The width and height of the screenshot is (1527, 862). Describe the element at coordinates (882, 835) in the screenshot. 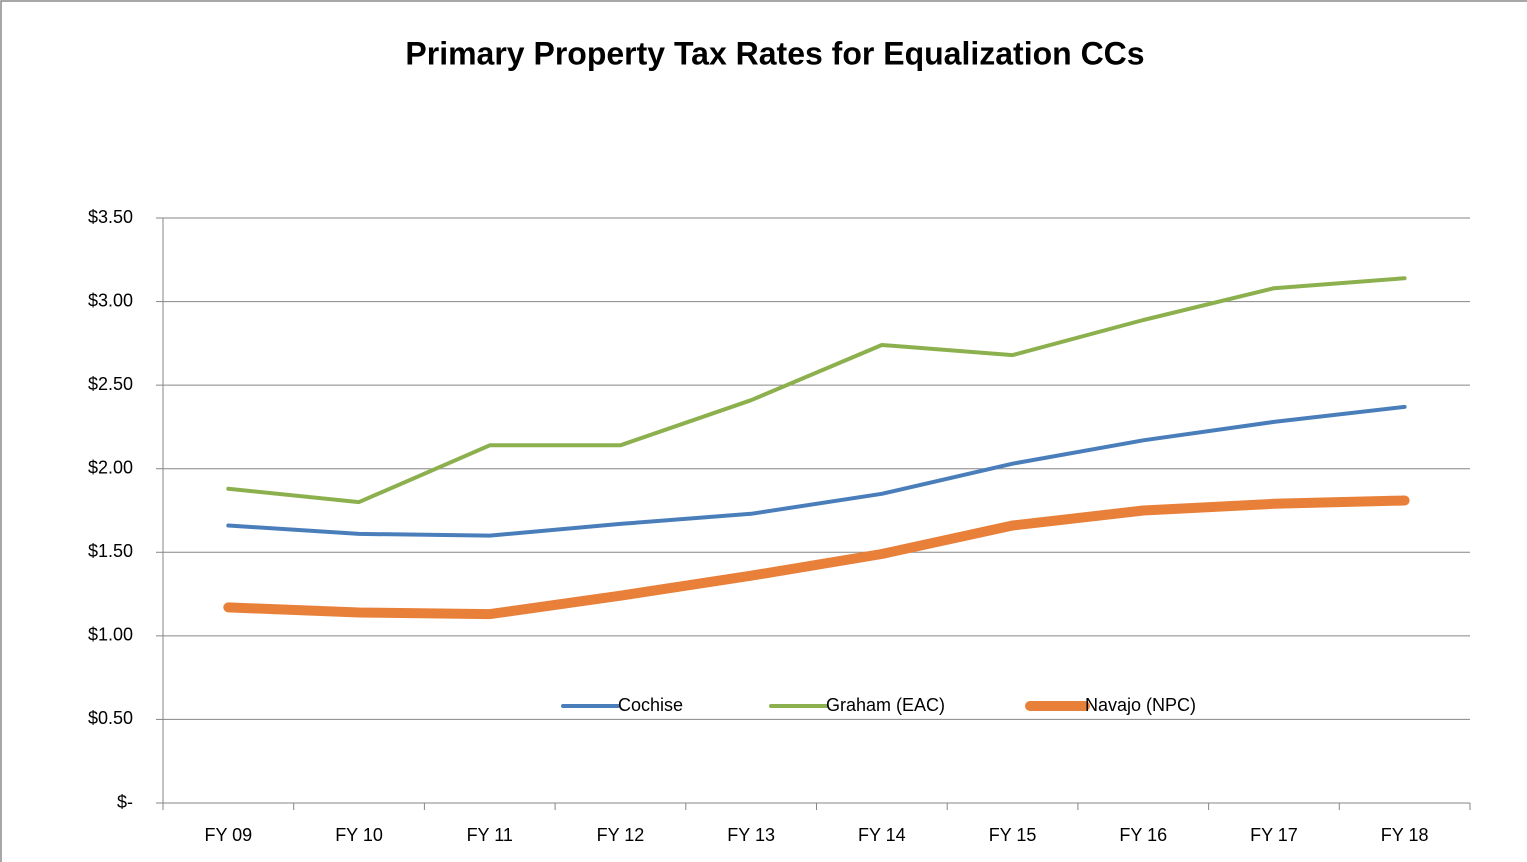

I see `x-tick-label: FY 14` at that location.